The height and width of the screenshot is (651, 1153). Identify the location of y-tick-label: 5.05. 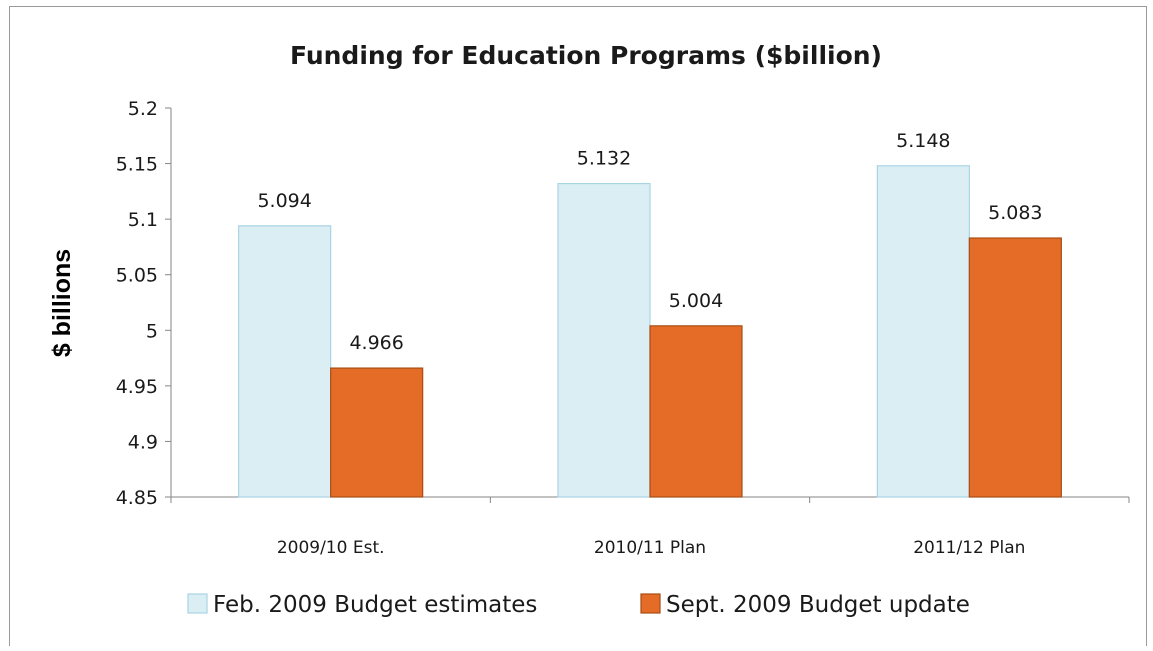
(137, 276).